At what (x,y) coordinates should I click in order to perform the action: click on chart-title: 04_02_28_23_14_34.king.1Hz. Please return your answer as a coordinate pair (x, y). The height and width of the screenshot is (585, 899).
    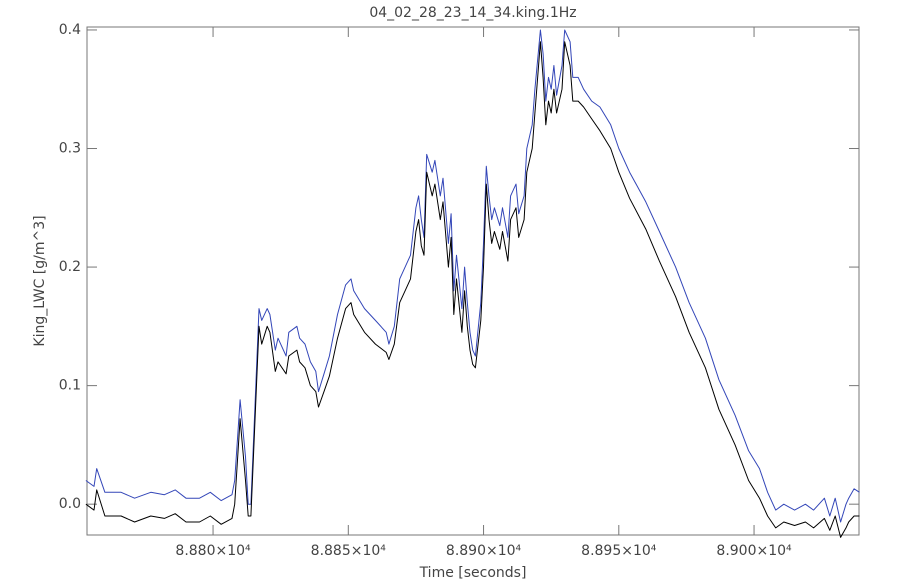
    Looking at the image, I should click on (472, 13).